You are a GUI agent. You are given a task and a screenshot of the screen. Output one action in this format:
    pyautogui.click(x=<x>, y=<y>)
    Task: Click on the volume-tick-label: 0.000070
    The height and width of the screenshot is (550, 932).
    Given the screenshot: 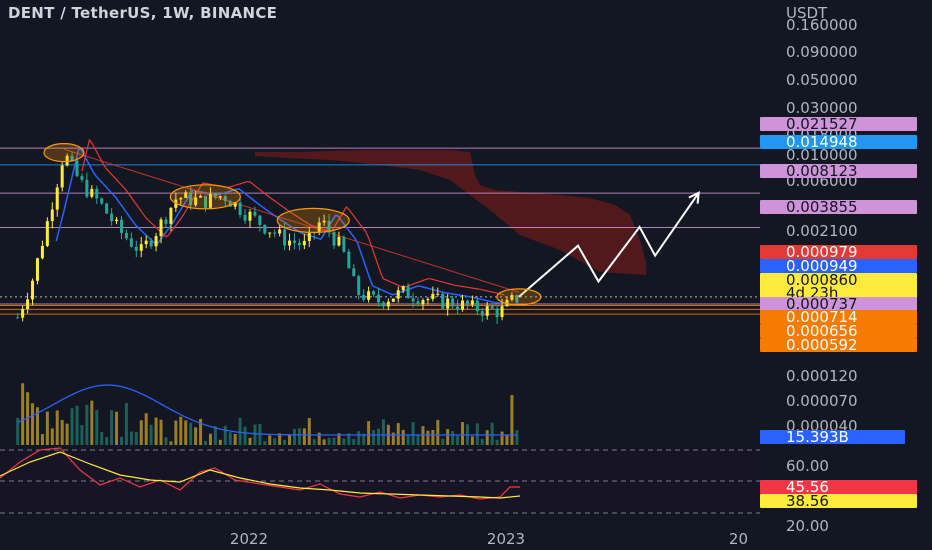 What is the action you would take?
    pyautogui.click(x=822, y=401)
    